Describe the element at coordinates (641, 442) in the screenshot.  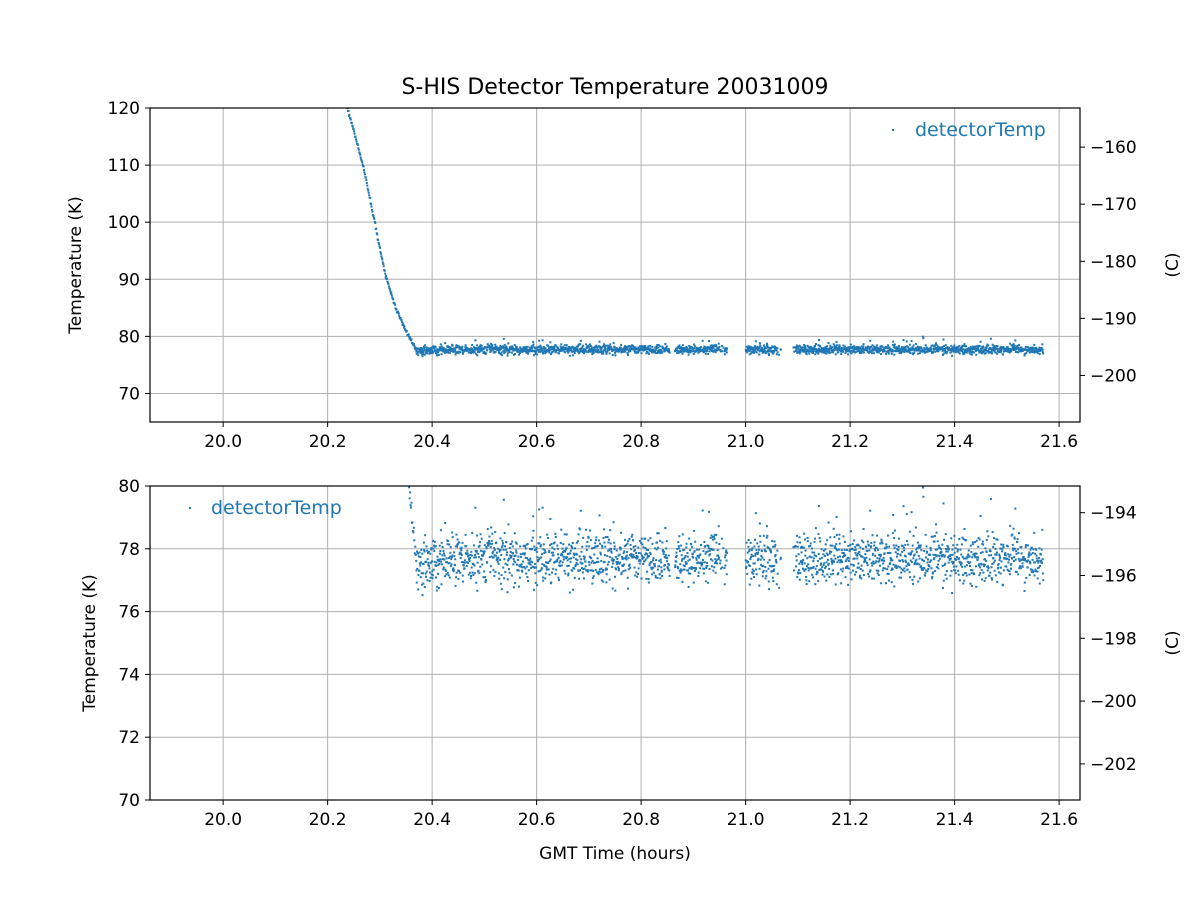
I see `x-tick-label: 20.8` at that location.